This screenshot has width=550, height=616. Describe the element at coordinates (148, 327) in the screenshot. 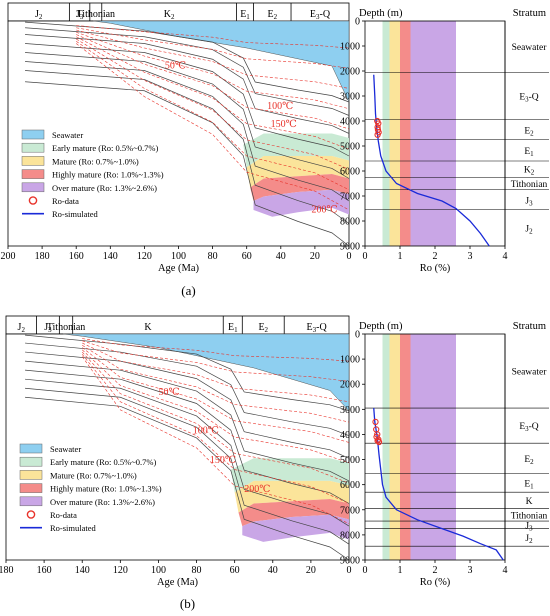

I see `era-label: K` at that location.